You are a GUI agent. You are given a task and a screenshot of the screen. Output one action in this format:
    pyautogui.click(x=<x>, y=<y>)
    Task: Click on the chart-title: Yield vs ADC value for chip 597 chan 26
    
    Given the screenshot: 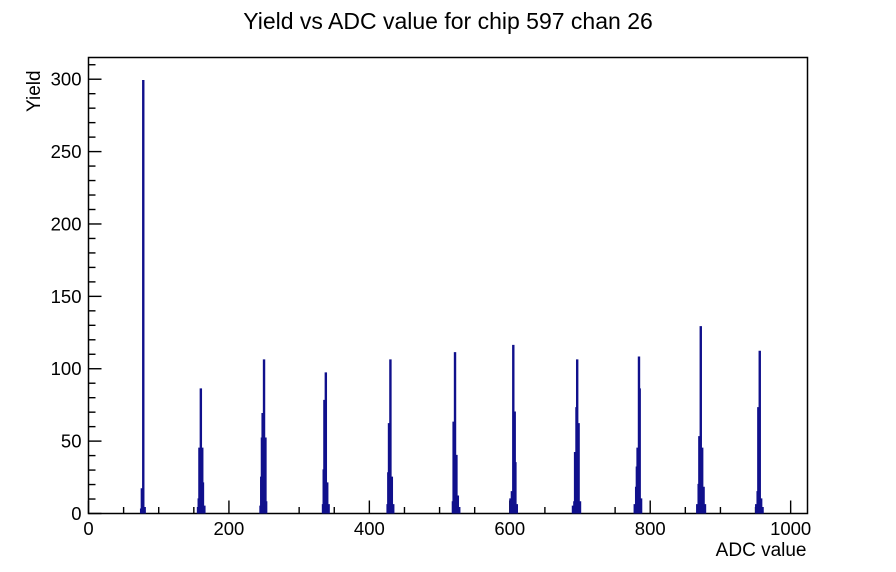 What is the action you would take?
    pyautogui.click(x=448, y=21)
    